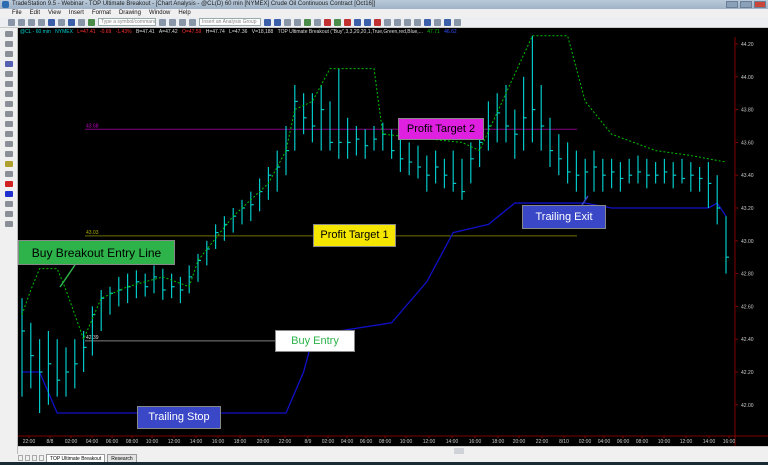  Describe the element at coordinates (184, 13) in the screenshot. I see `menu-help: Help` at that location.